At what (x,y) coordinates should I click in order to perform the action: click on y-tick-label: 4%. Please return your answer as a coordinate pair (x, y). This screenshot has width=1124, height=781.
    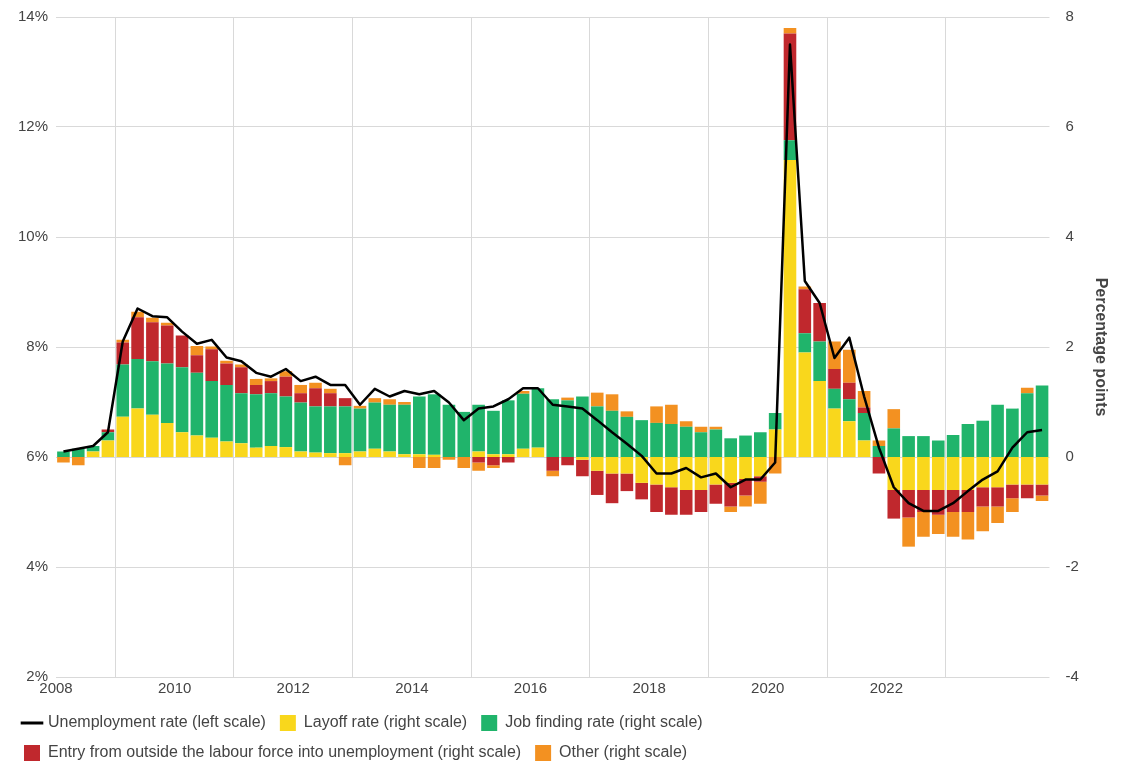
    Looking at the image, I should click on (37, 566).